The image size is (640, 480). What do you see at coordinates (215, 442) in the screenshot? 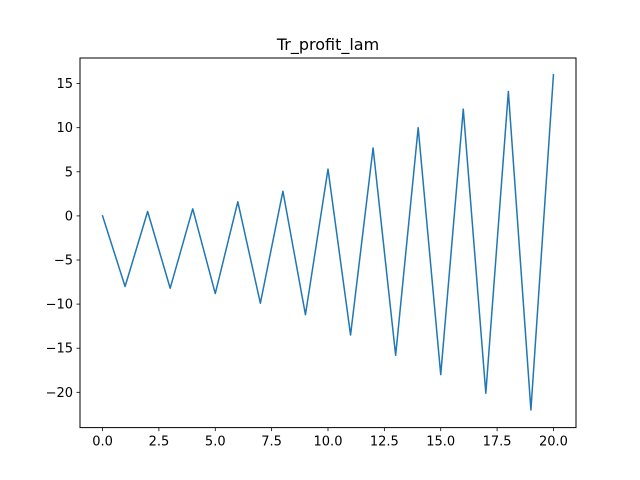
I see `x-tick-label: 5.0` at bounding box center [215, 442].